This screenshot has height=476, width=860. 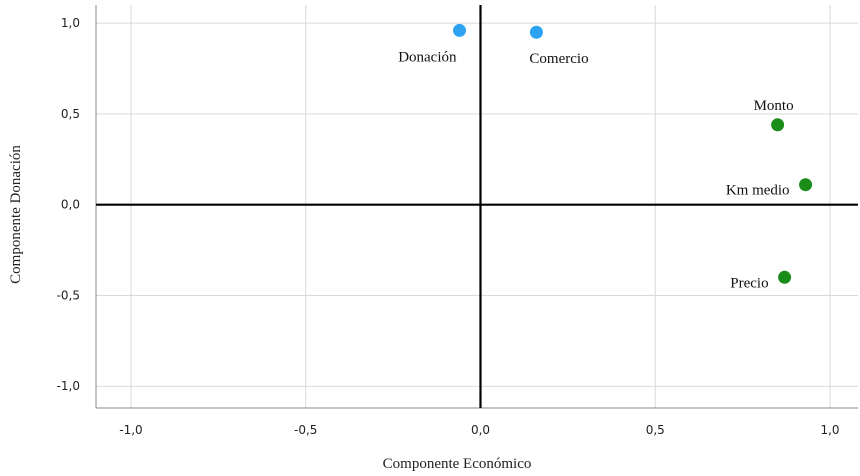 I want to click on point-label: Monto, so click(x=774, y=106).